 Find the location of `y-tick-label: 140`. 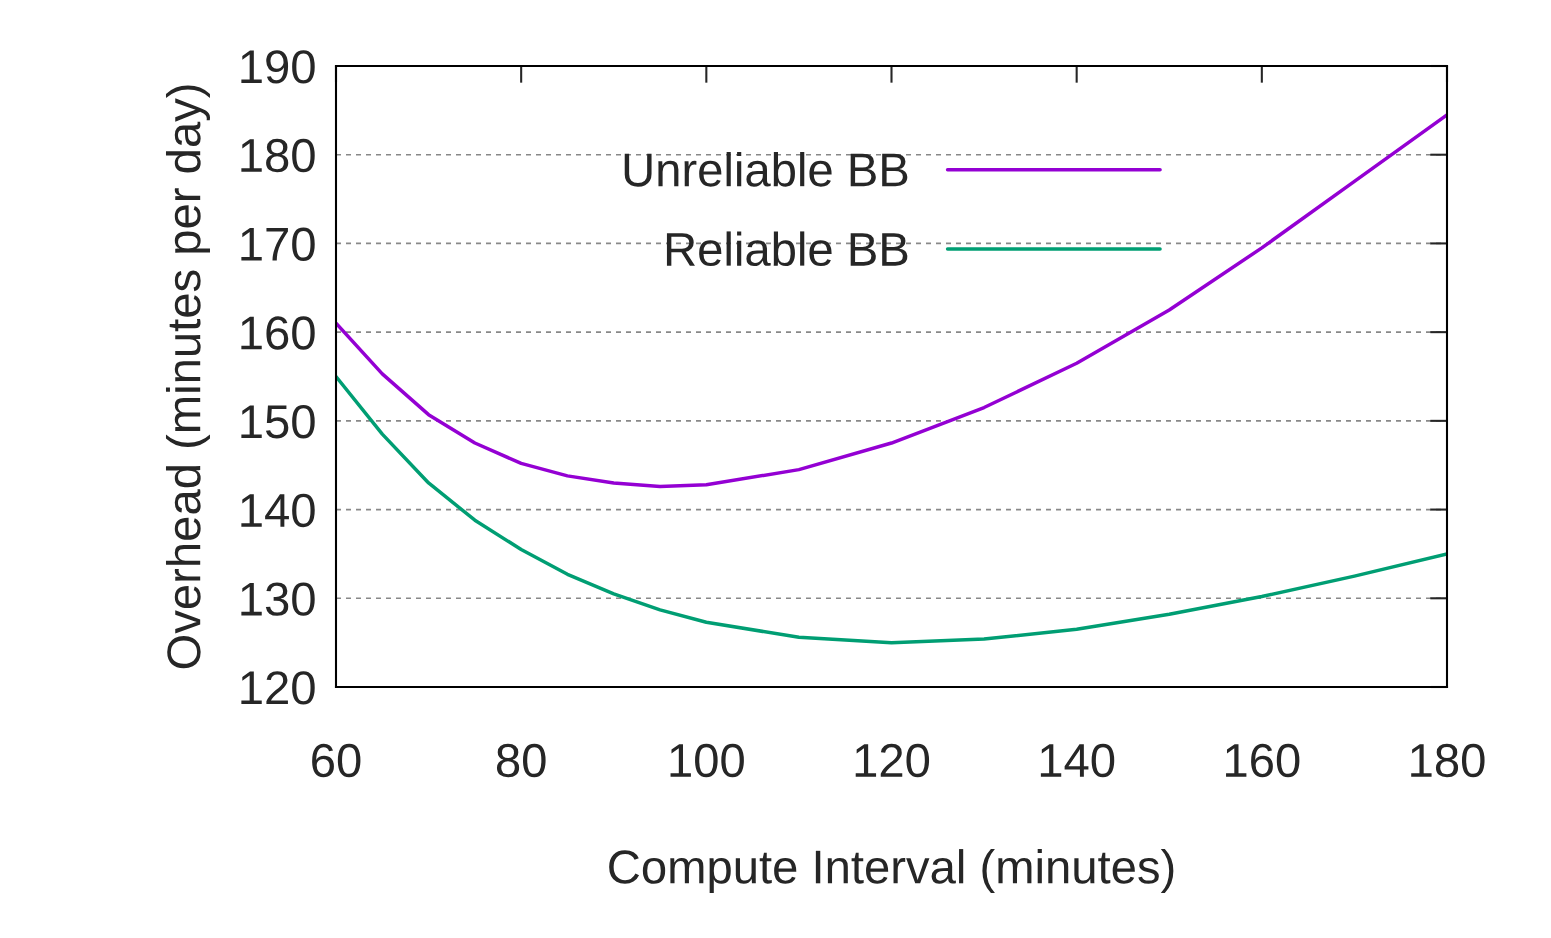

y-tick-label: 140 is located at coordinates (278, 510).